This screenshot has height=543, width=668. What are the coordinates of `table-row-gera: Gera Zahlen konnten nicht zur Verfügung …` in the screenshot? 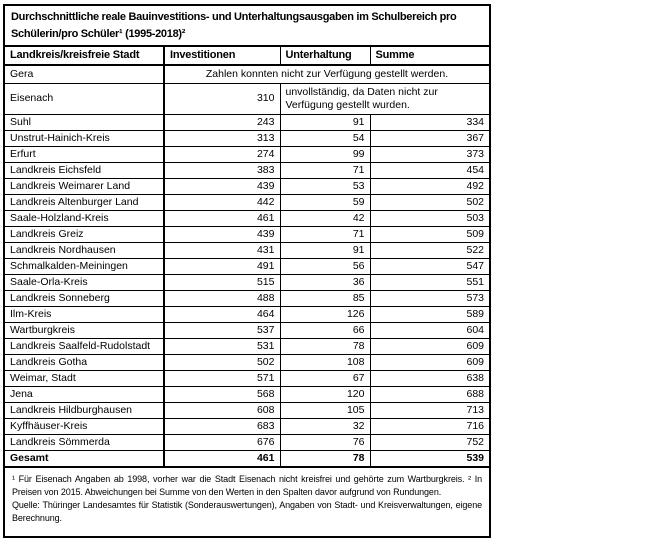 It's located at (247, 74).